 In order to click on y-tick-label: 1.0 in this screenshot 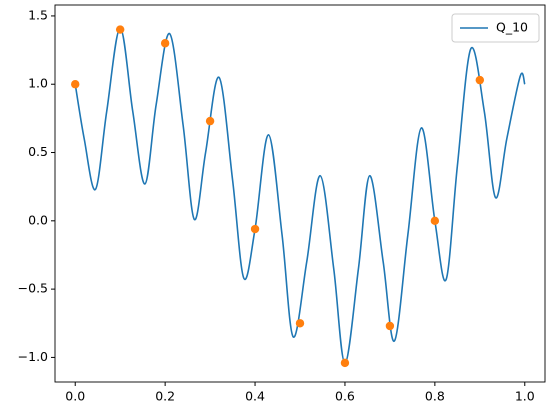, I will do `click(38, 83)`.